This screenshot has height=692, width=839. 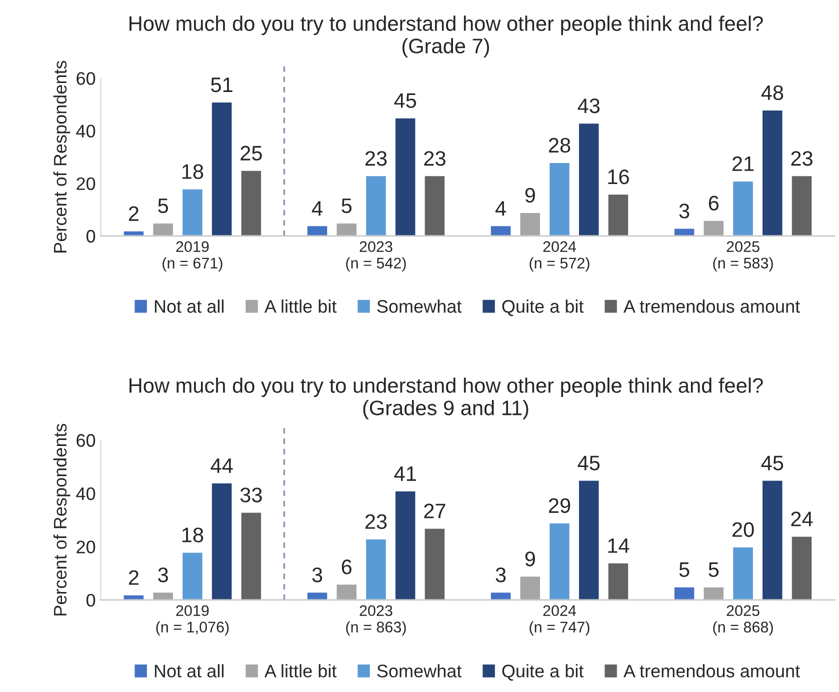 What do you see at coordinates (802, 519) in the screenshot?
I see `data-label: 24` at bounding box center [802, 519].